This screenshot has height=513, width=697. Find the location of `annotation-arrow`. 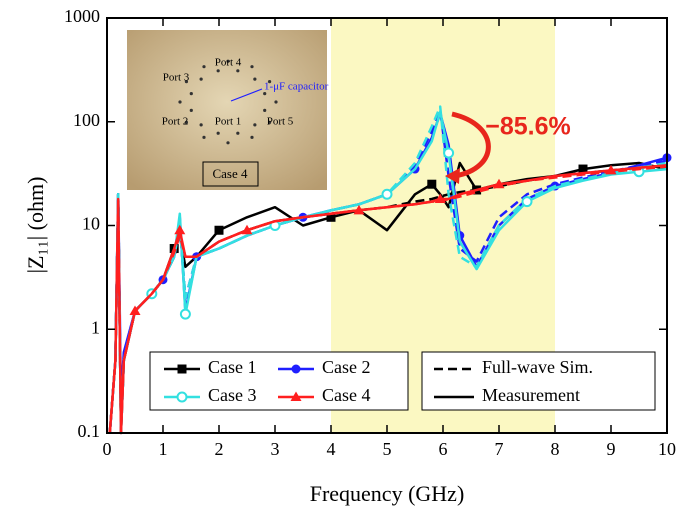

annotation-arrow is located at coordinates (471, 145).